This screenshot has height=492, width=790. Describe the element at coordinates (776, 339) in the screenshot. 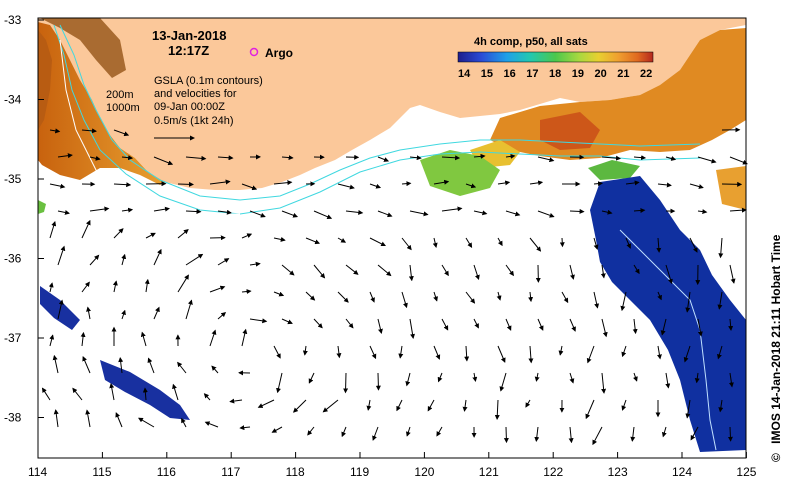

I see `imos-credit-text: IMOS 14-Jan-2018 21:11 Hobart Time` at that location.